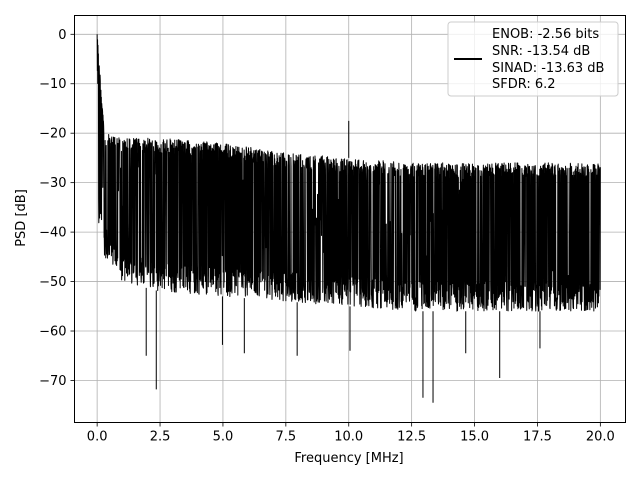 This screenshot has height=480, width=640. Describe the element at coordinates (348, 437) in the screenshot. I see `x-tick-label: 10.0` at that location.